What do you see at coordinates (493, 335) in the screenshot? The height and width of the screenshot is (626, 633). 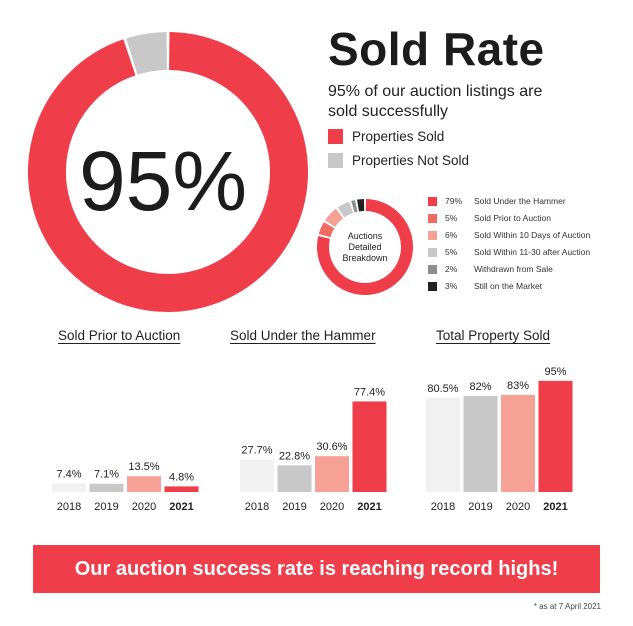 I see `chart-title-total-sold: Total Property Sold` at bounding box center [493, 335].